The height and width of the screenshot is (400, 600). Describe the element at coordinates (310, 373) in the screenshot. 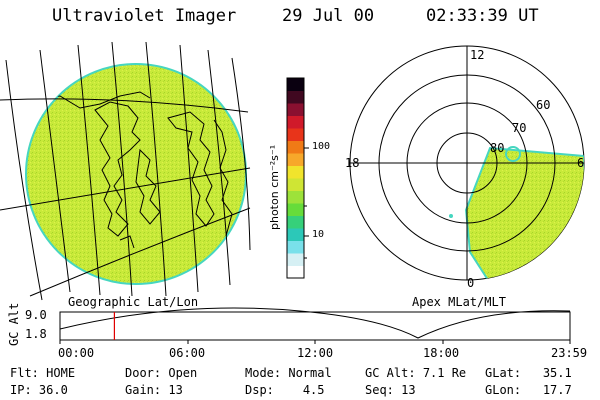

I see `mode-value: Normal` at that location.